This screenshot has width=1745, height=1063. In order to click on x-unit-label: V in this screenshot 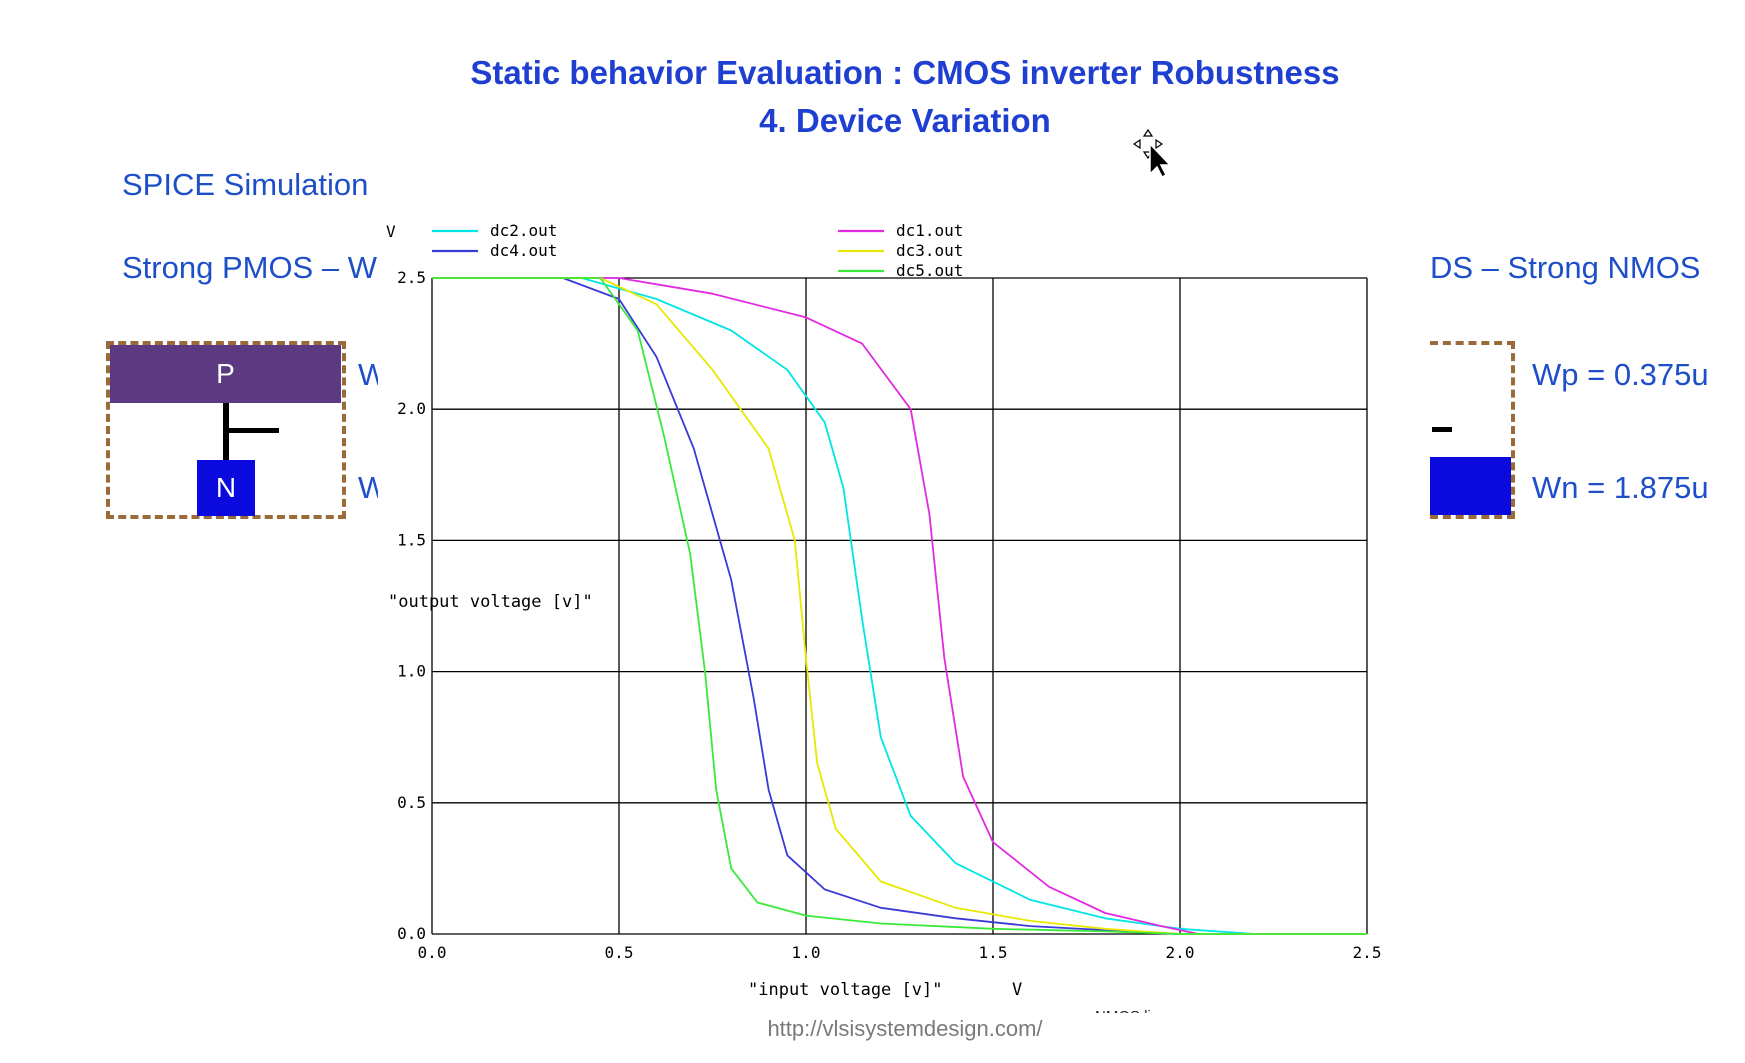, I will do `click(1017, 990)`.